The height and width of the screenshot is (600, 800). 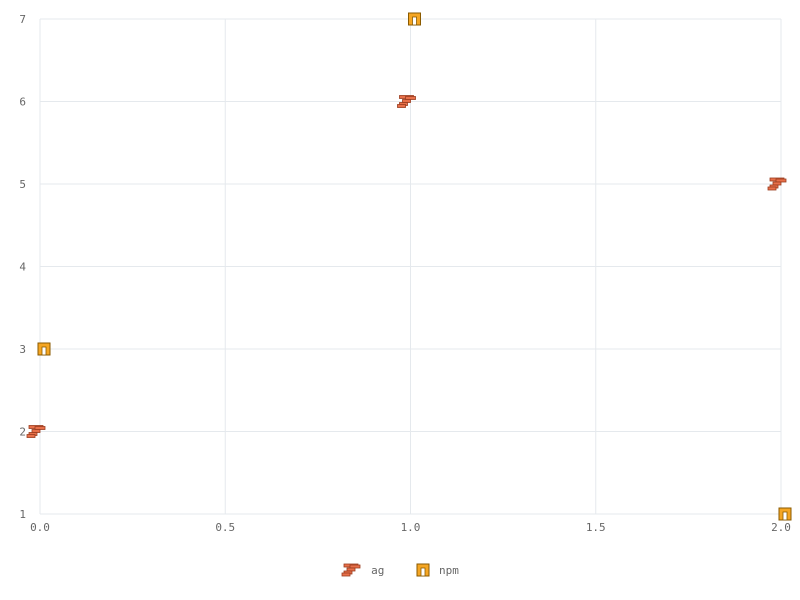 What do you see at coordinates (378, 570) in the screenshot?
I see `legend-label-ag: ag` at bounding box center [378, 570].